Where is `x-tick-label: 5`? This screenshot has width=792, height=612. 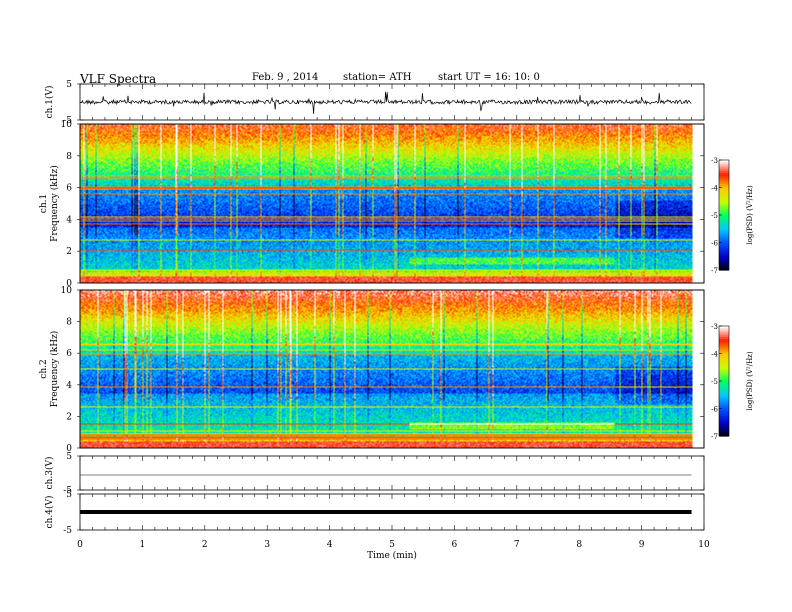
x-tick-label: 5 is located at coordinates (392, 545).